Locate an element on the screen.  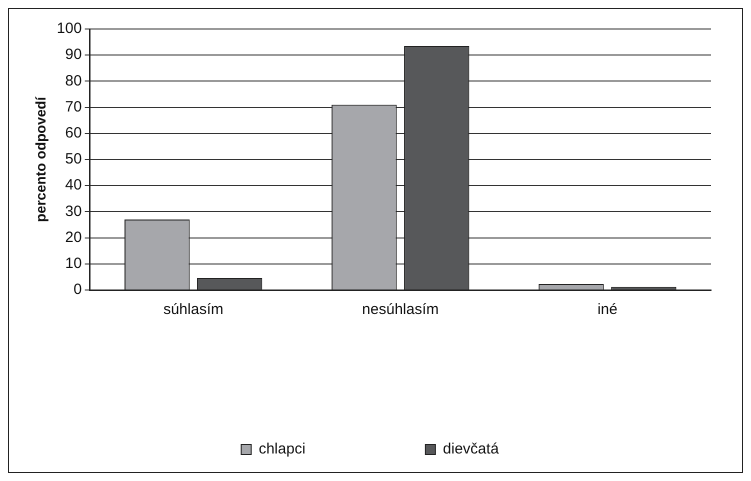
x-tick-label: nesúhlasím is located at coordinates (400, 309).